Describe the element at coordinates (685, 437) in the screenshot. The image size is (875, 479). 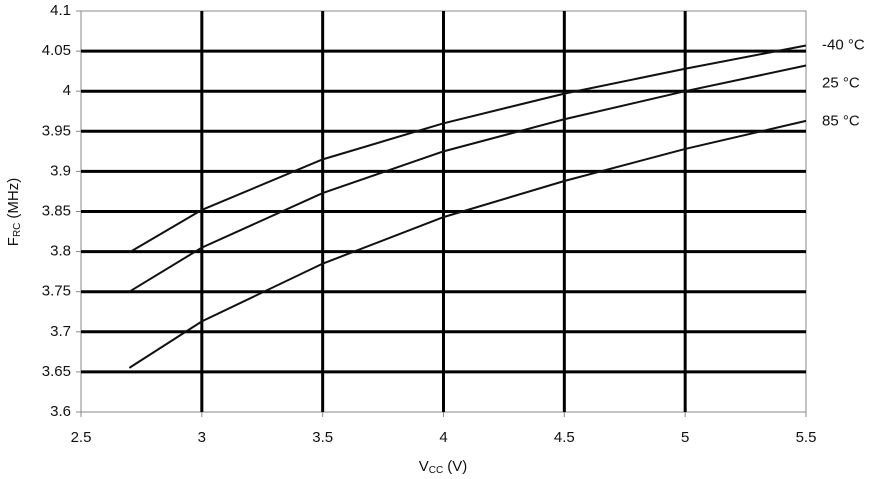
I see `x-tick-label: 5` at that location.